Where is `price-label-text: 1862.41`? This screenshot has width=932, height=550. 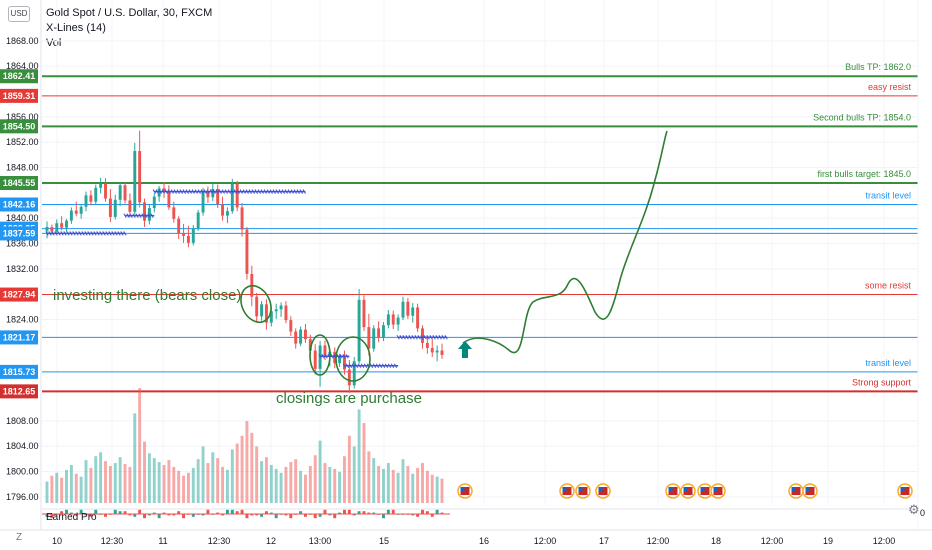 price-label-text: 1862.41 is located at coordinates (19, 76).